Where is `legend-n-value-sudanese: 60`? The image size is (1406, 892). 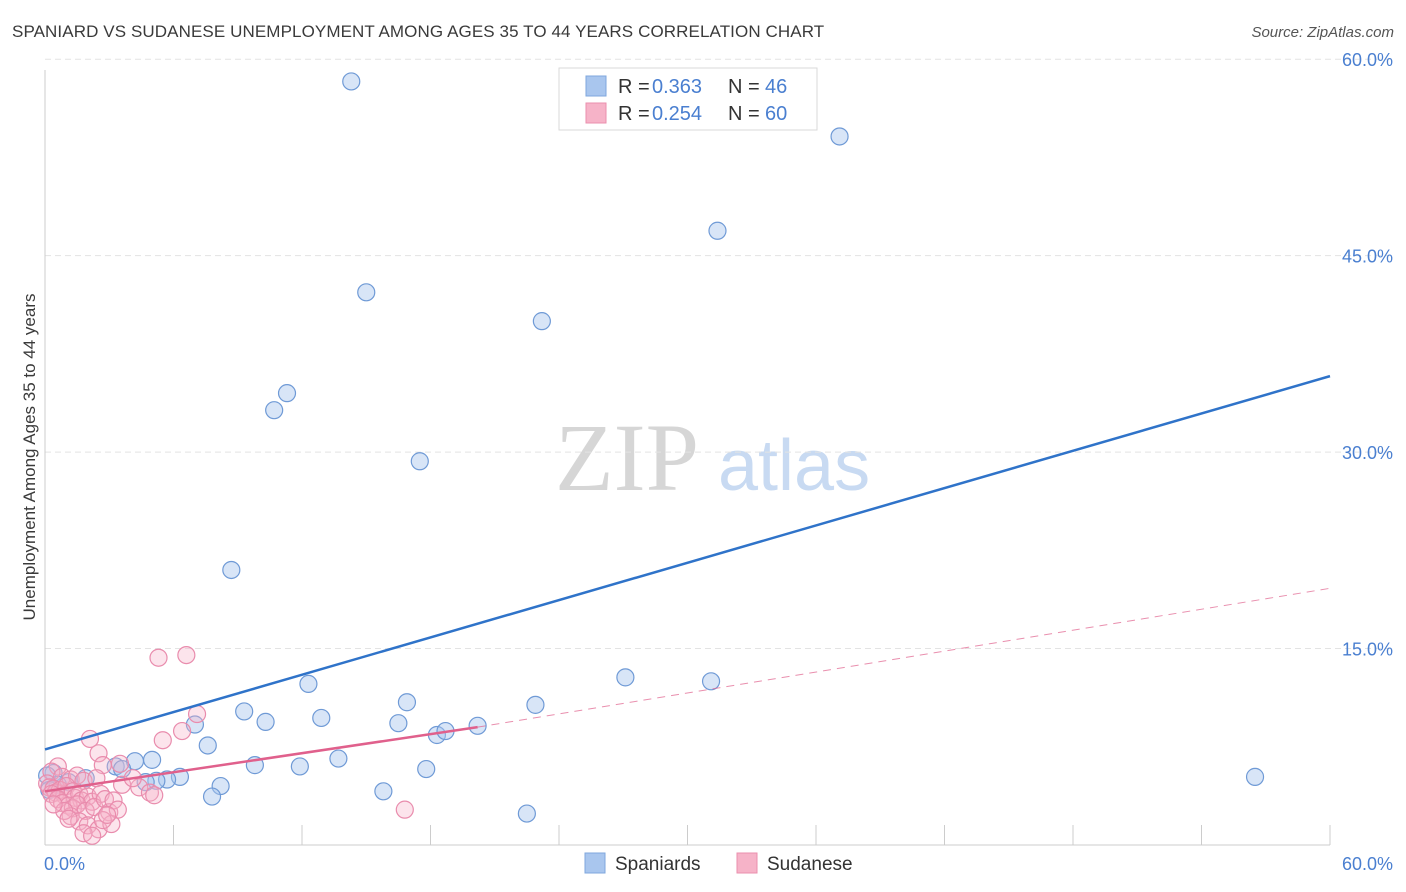
legend-n-value-sudanese: 60 is located at coordinates (776, 114).